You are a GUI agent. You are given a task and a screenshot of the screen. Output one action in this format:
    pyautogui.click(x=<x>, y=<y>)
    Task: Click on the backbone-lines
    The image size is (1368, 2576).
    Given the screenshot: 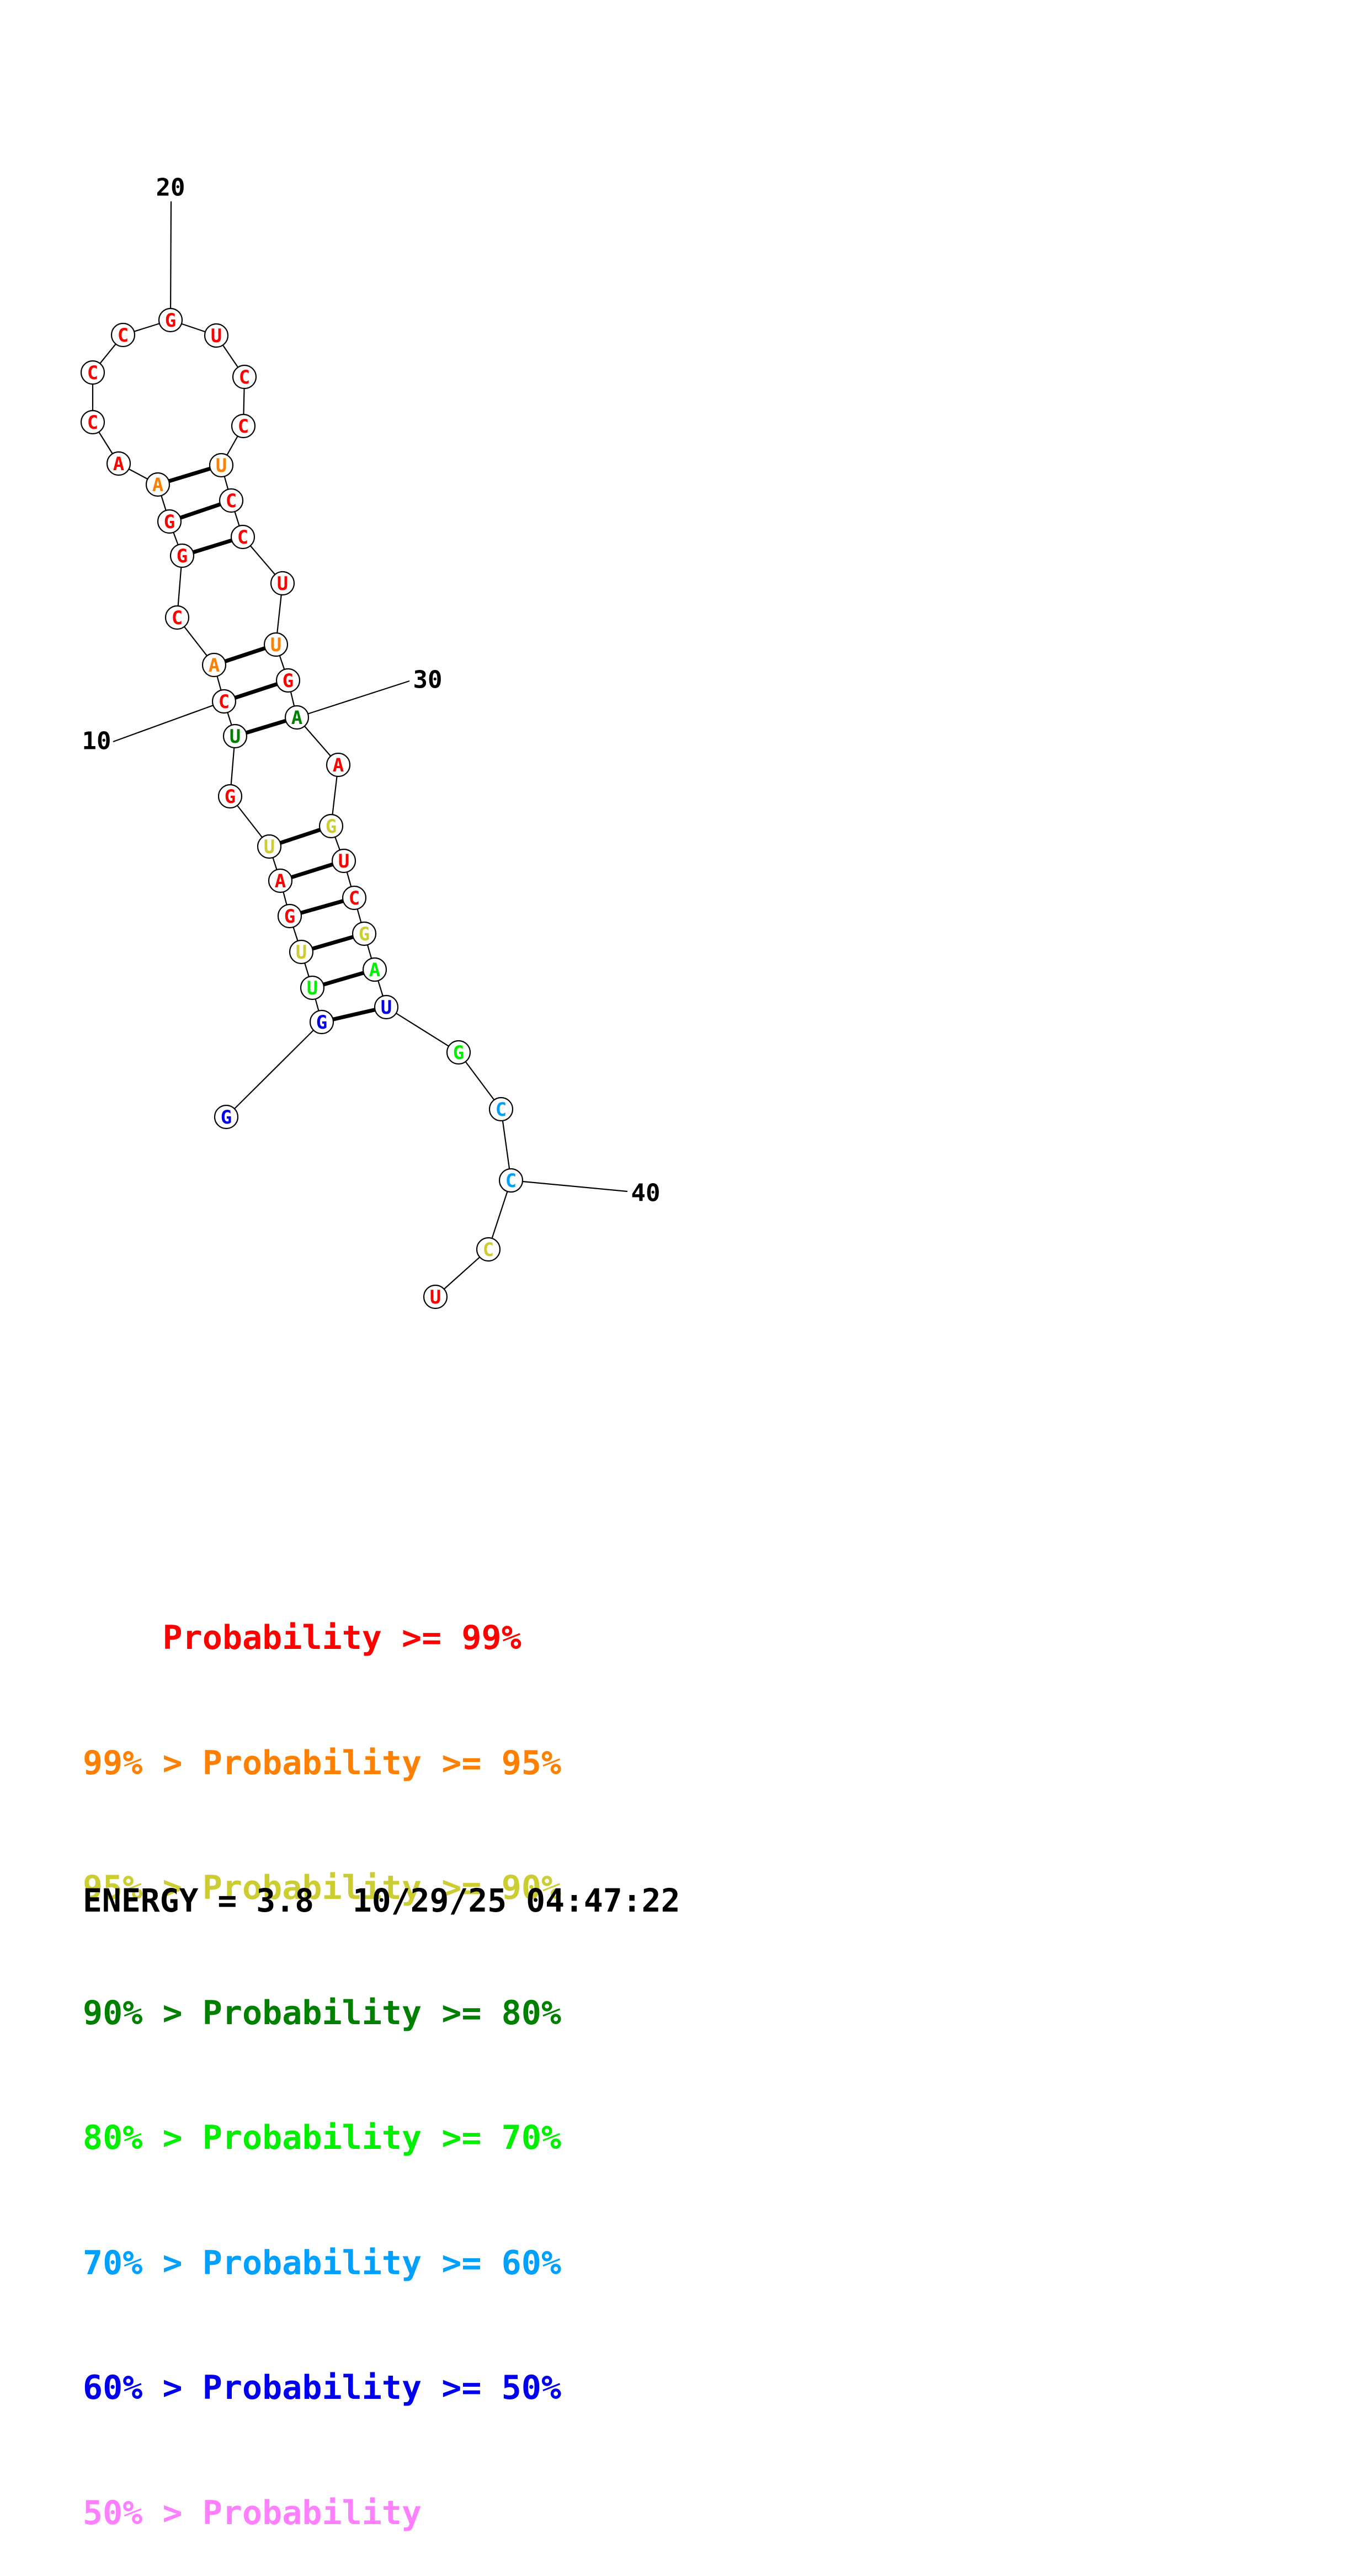 What is the action you would take?
    pyautogui.click(x=302, y=808)
    